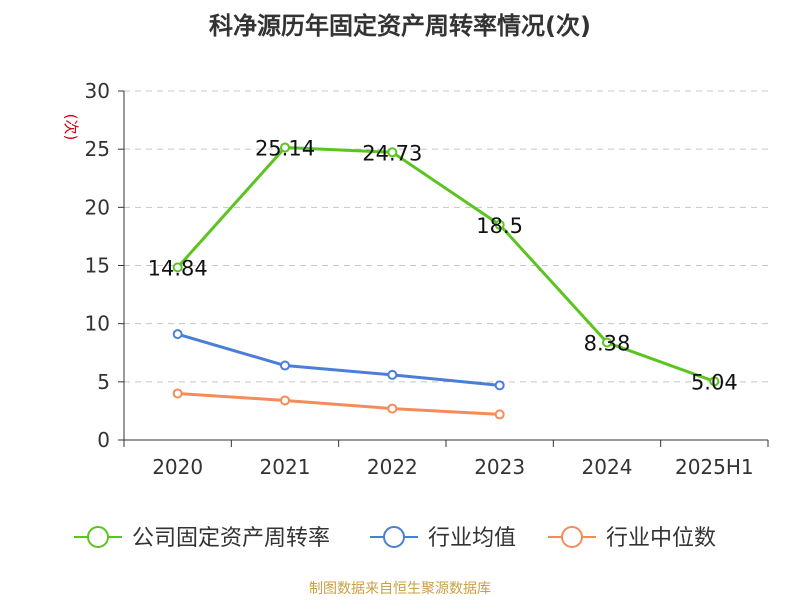 This screenshot has height=600, width=800. I want to click on y-tick-label: 0, so click(103, 440).